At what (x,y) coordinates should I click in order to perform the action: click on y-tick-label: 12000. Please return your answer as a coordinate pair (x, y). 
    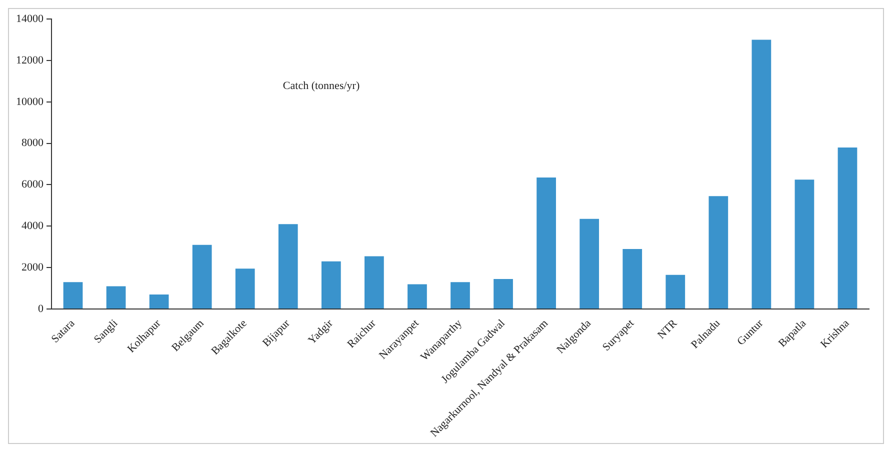
    Looking at the image, I should click on (30, 60).